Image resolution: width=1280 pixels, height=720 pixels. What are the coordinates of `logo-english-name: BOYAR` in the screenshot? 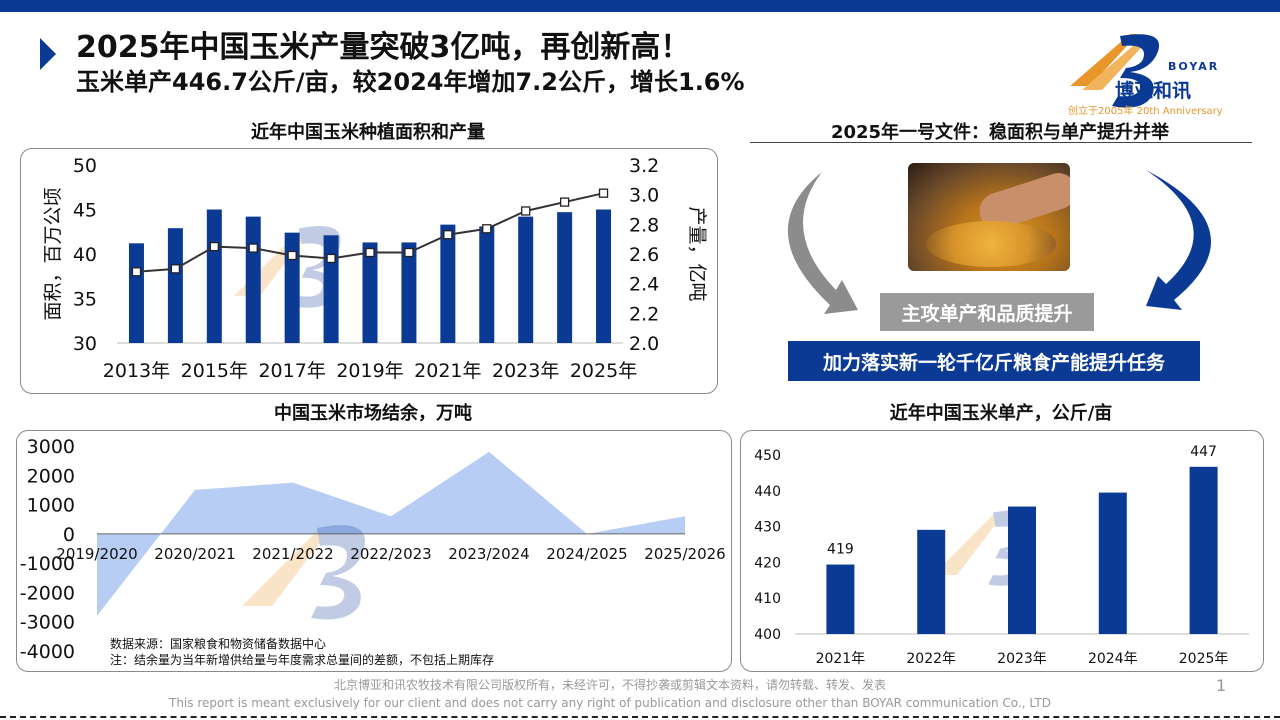 It's located at (1194, 66).